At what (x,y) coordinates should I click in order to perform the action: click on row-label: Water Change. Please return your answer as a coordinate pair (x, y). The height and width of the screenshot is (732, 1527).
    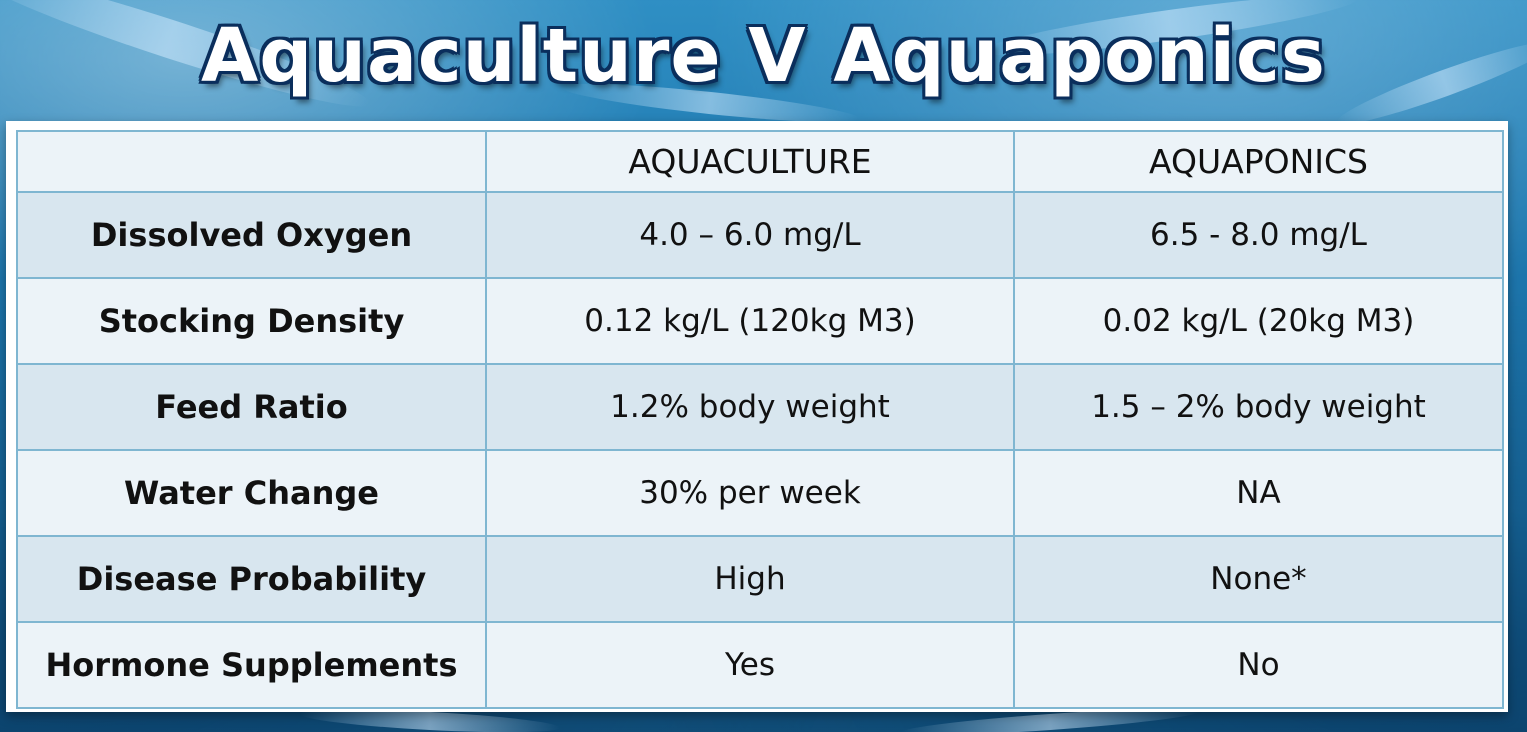
    Looking at the image, I should click on (251, 493).